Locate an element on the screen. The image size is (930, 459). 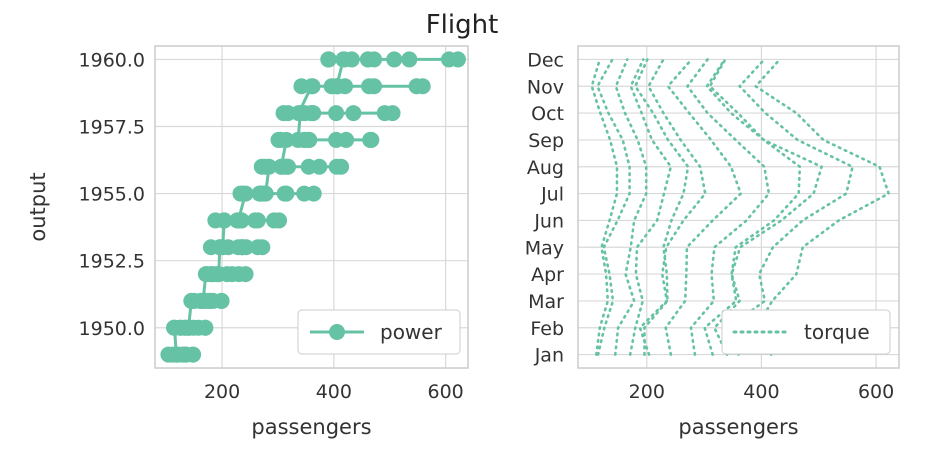
right-y-tick-label: Apr is located at coordinates (547, 275).